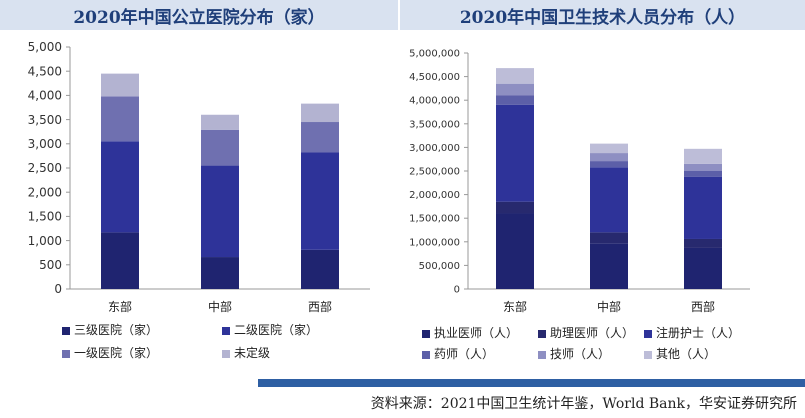 This screenshot has height=418, width=805. I want to click on y-tick-label: 4,000, so click(45, 96).